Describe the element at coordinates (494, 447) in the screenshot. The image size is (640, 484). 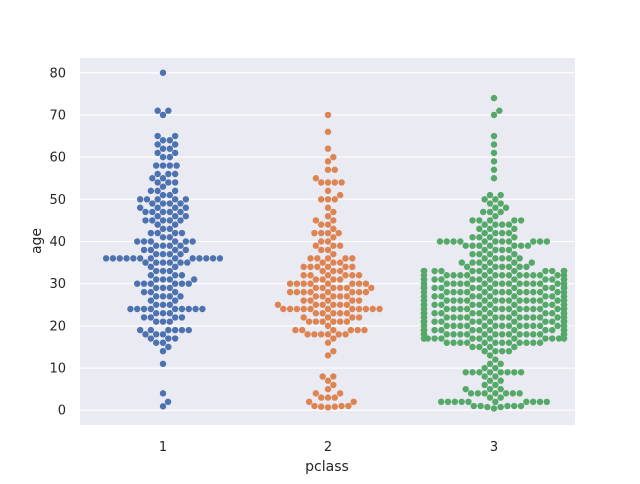
I see `x-tick-label: 3` at that location.